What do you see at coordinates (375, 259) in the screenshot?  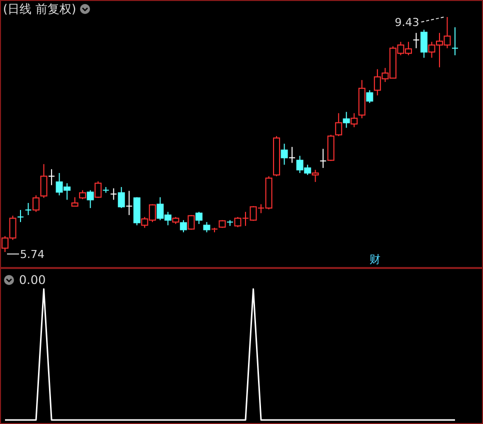 I see `text: 财` at bounding box center [375, 259].